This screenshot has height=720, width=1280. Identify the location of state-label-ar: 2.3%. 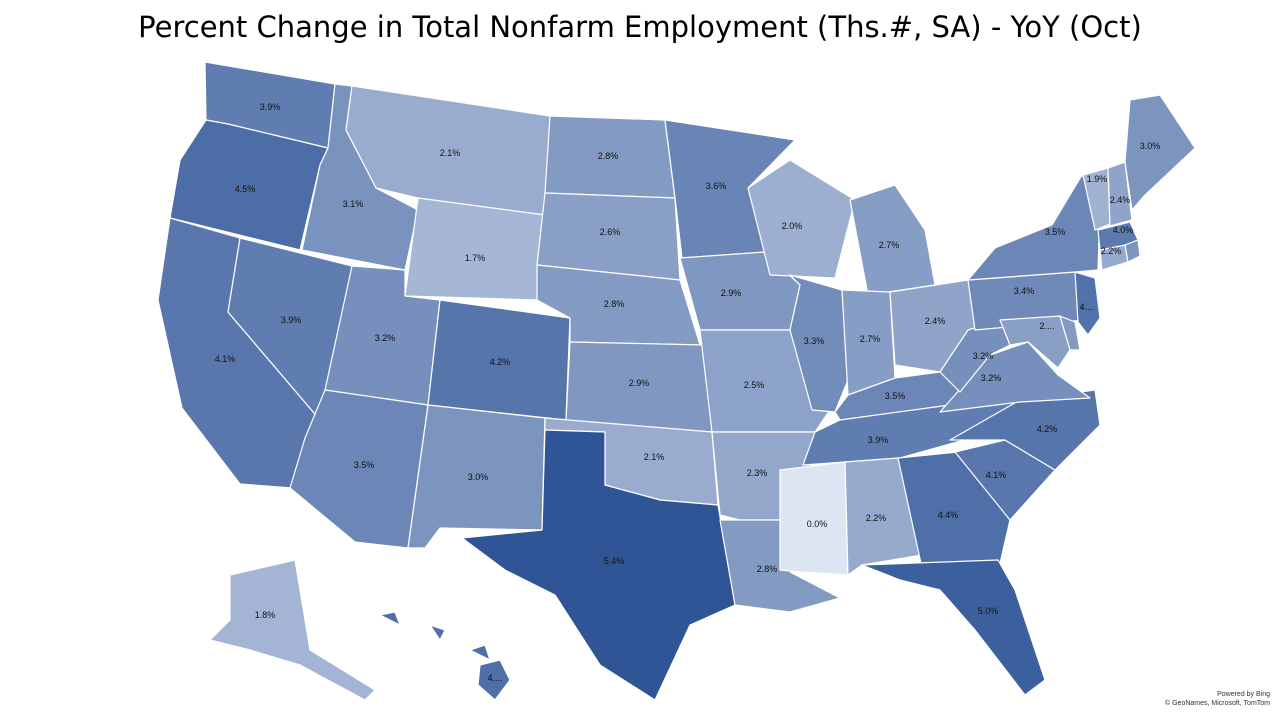
(757, 473).